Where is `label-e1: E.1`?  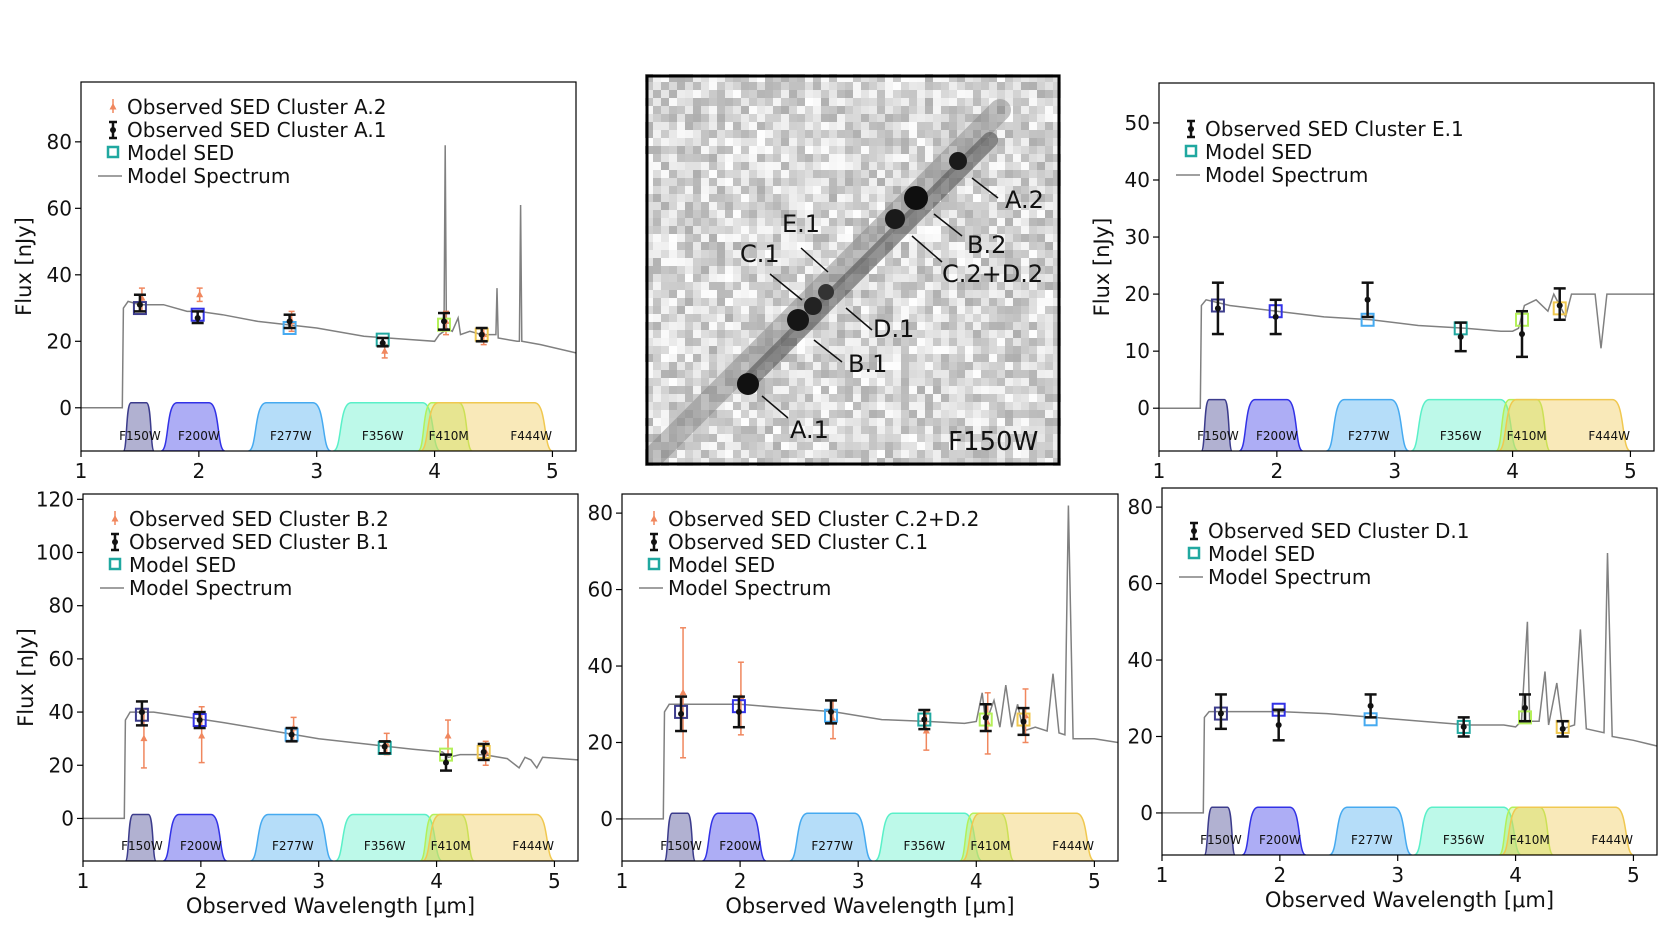
label-e1: E.1 is located at coordinates (801, 224).